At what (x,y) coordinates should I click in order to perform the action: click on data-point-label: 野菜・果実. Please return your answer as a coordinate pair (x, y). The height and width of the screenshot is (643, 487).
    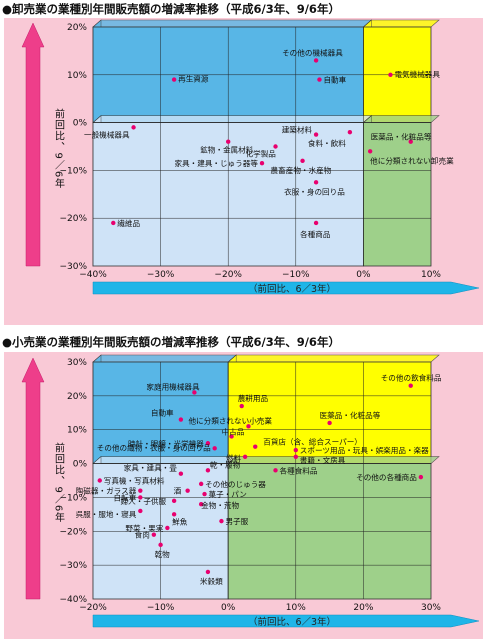
    Looking at the image, I should click on (144, 528).